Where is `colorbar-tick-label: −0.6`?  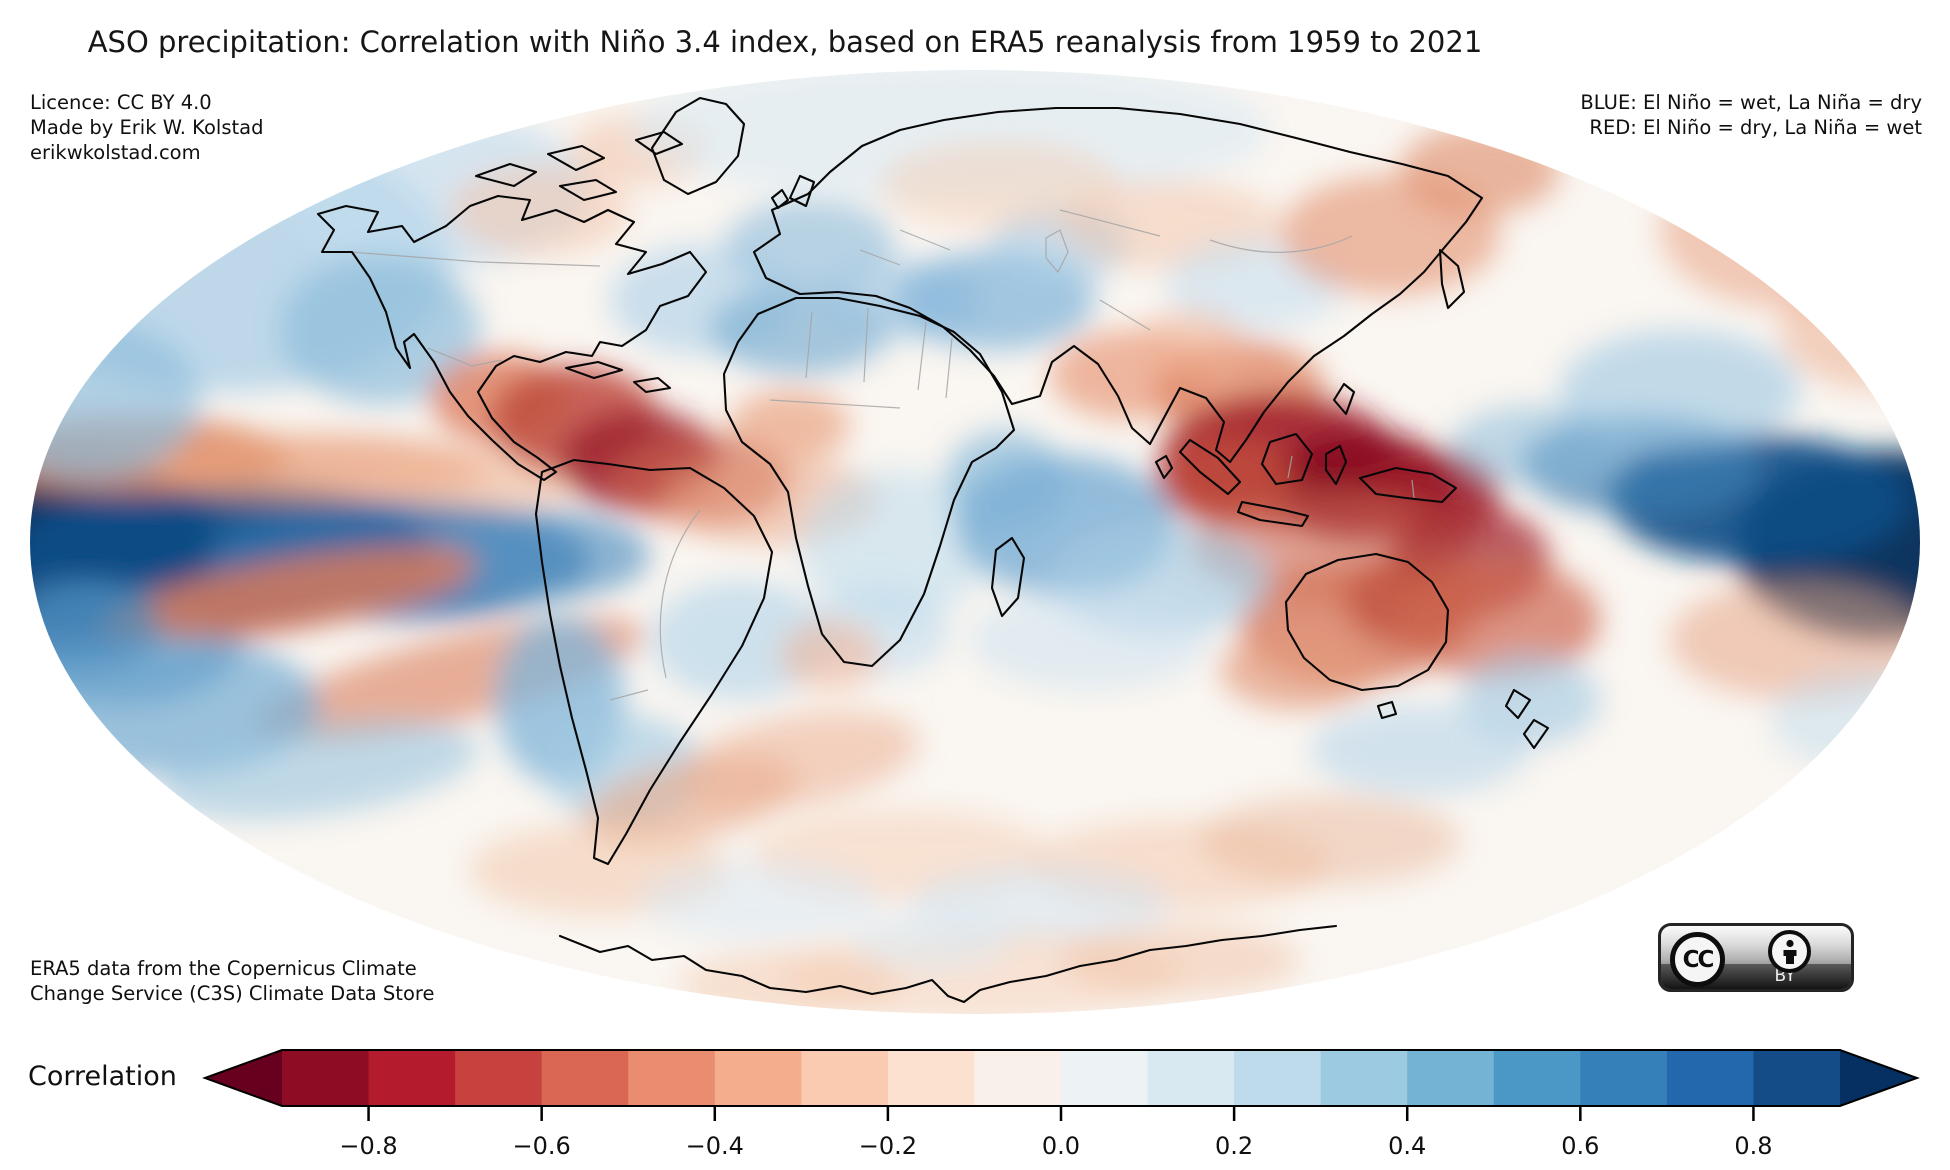 colorbar-tick-label: −0.6 is located at coordinates (542, 1146).